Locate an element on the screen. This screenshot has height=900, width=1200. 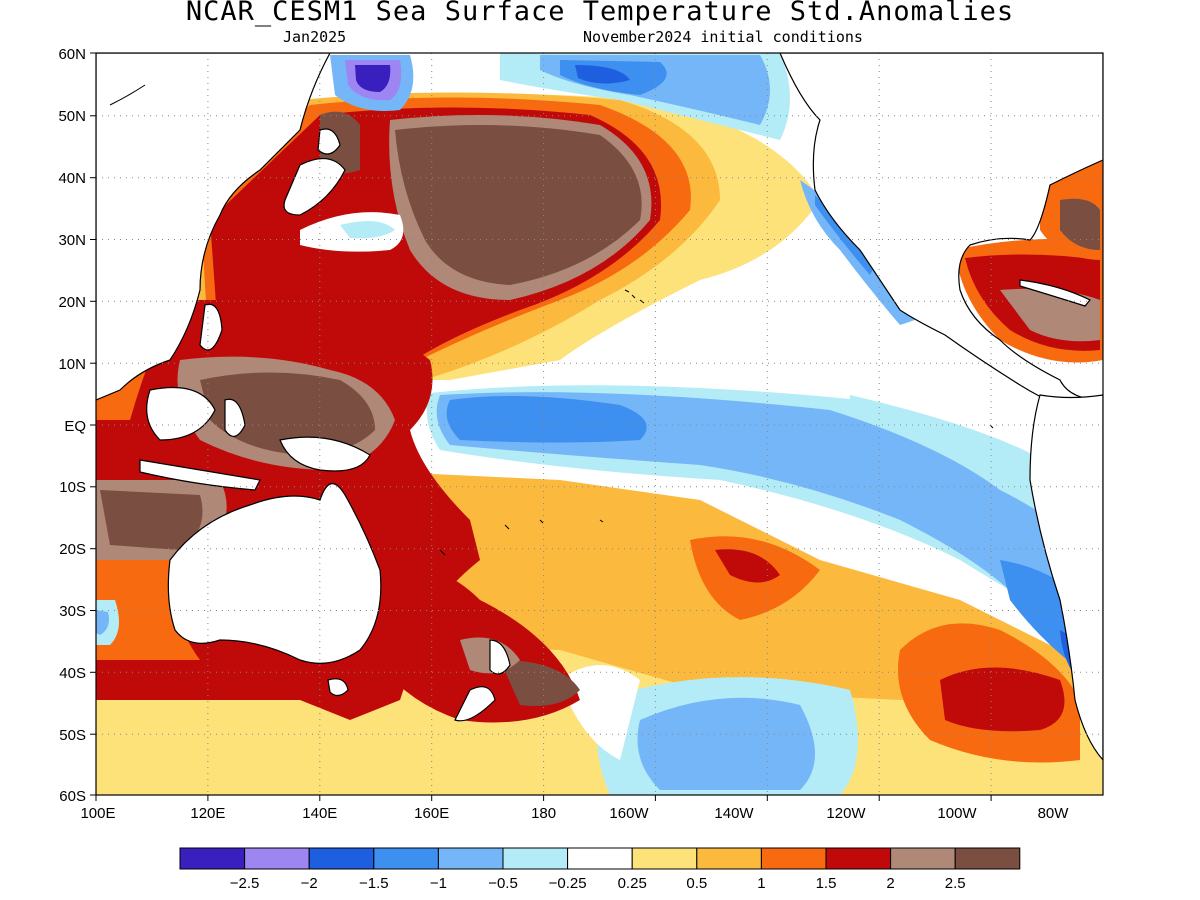
colorbar-label: 1 is located at coordinates (761, 883).